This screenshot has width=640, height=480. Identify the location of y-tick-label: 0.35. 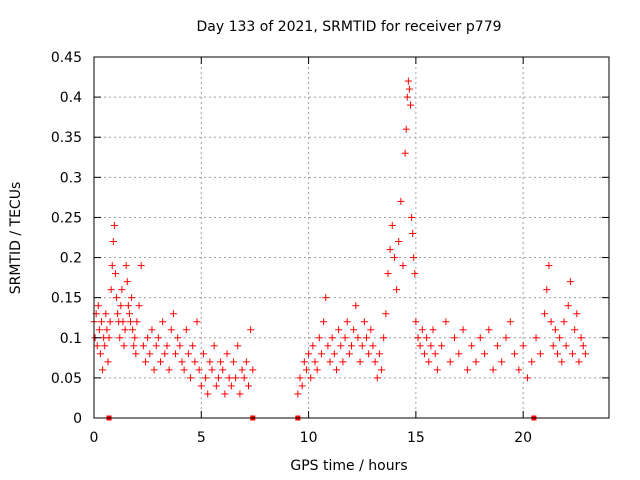
(66, 138).